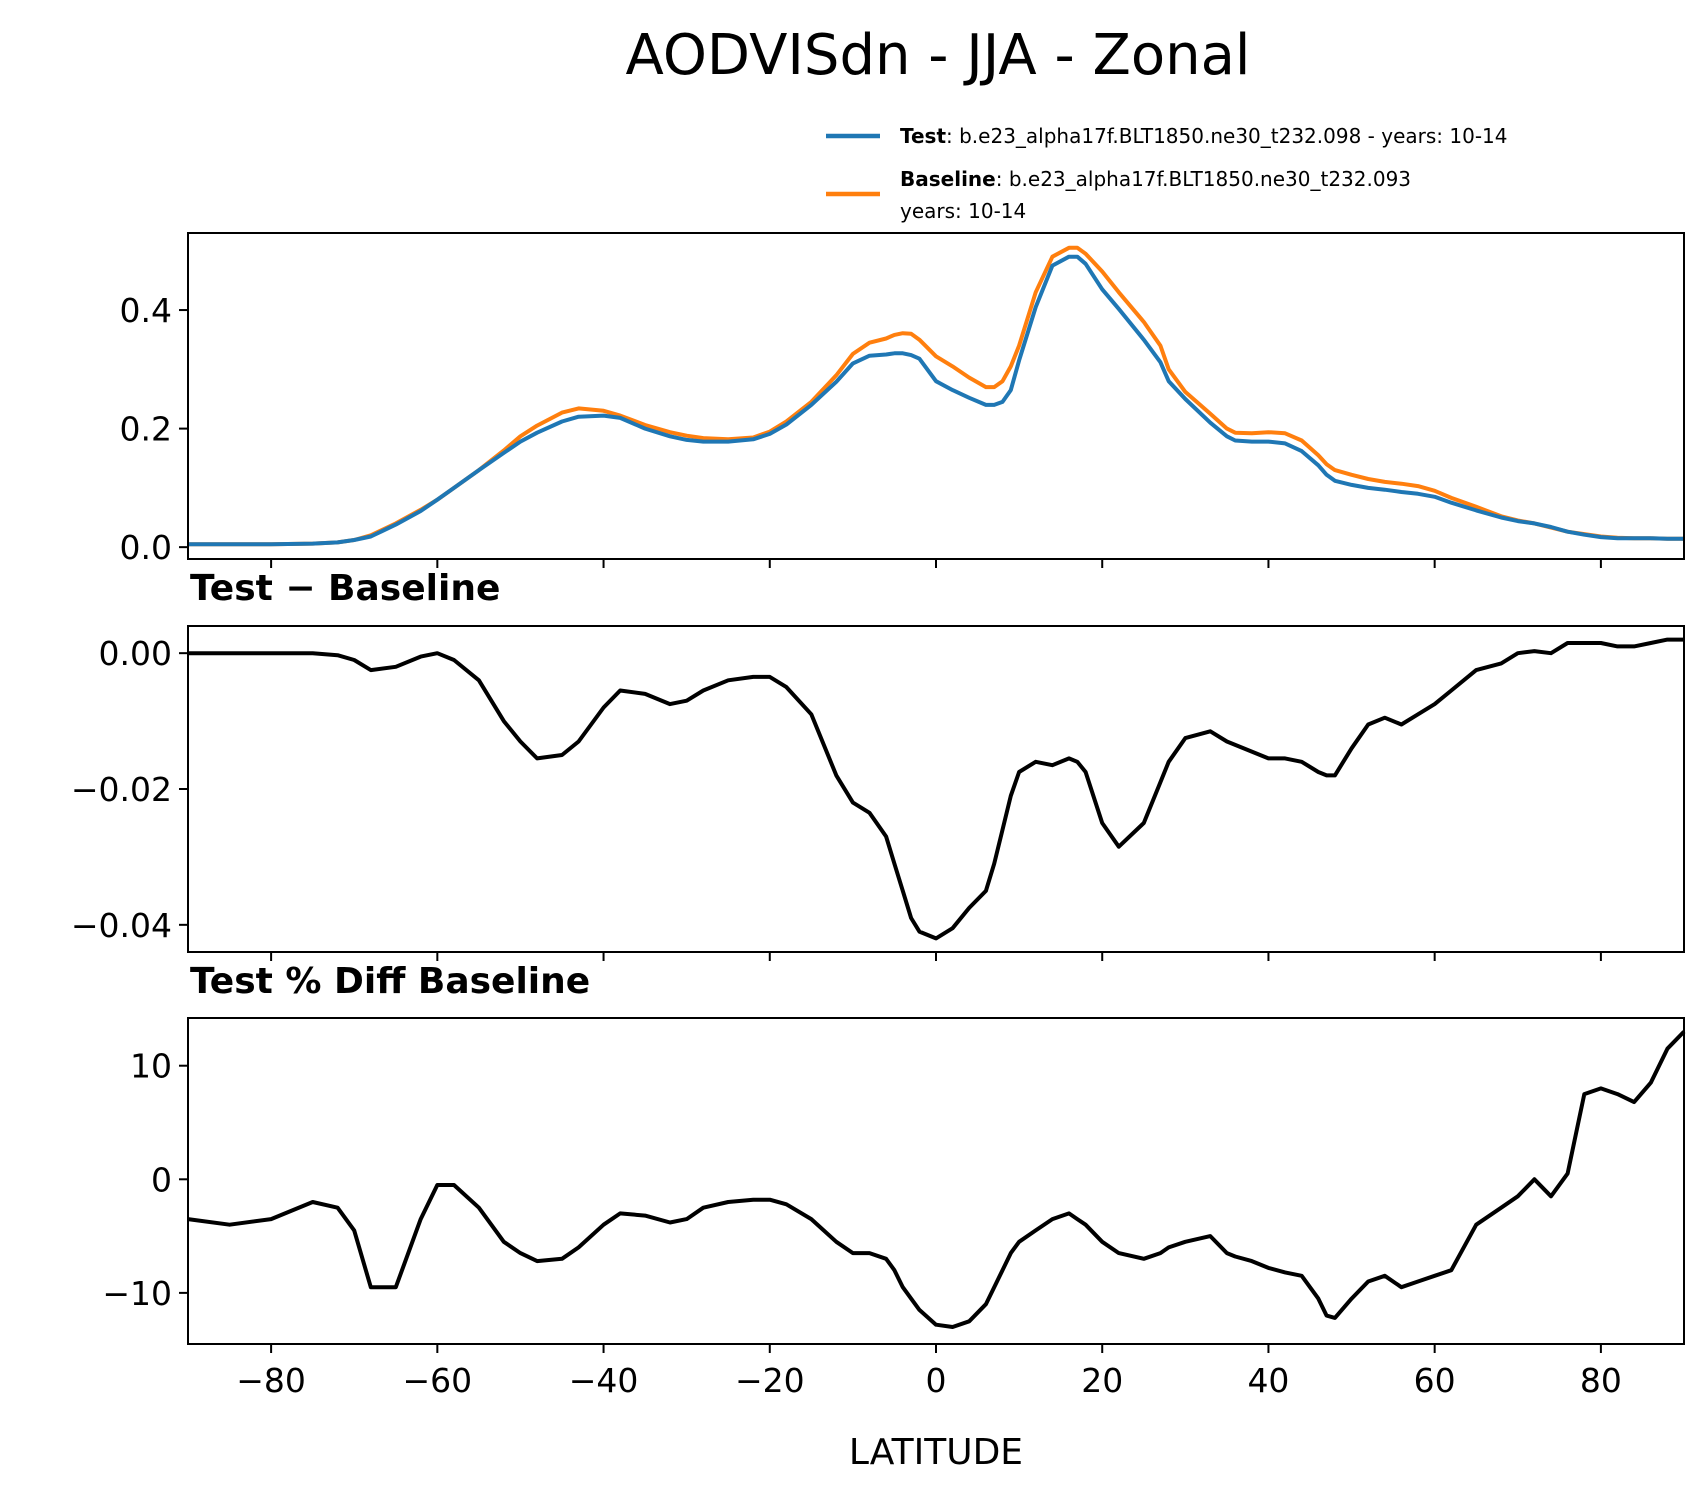 The height and width of the screenshot is (1496, 1704). What do you see at coordinates (1268, 1380) in the screenshot?
I see `x-tick-label: 40` at bounding box center [1268, 1380].